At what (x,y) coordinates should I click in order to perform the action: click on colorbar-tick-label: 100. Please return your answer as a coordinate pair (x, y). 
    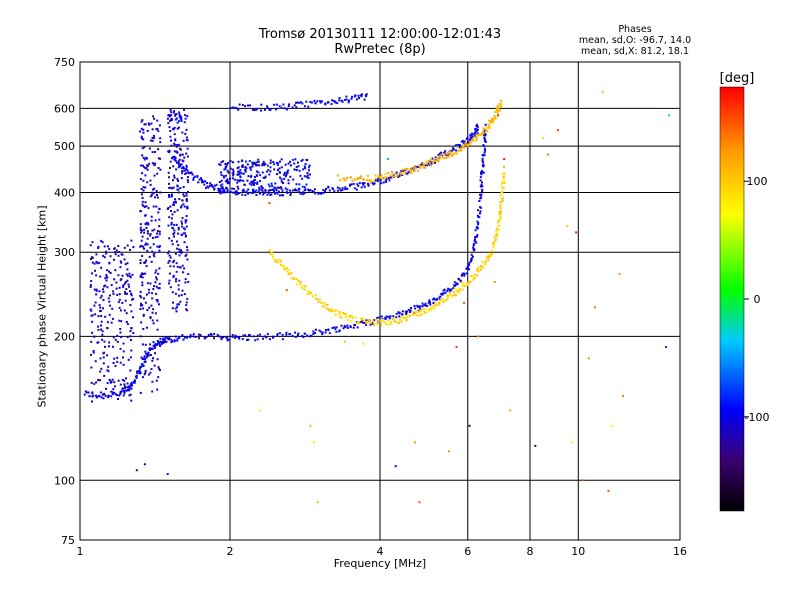
    Looking at the image, I should click on (757, 181).